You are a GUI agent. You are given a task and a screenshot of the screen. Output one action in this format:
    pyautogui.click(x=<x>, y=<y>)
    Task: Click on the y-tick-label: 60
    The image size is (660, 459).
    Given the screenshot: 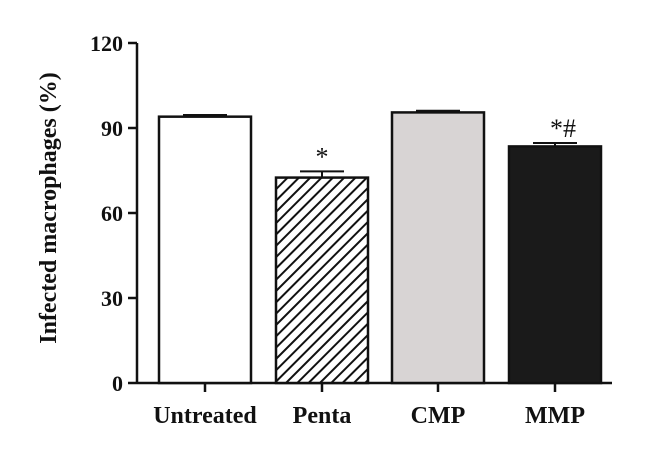 What is the action you would take?
    pyautogui.click(x=112, y=213)
    